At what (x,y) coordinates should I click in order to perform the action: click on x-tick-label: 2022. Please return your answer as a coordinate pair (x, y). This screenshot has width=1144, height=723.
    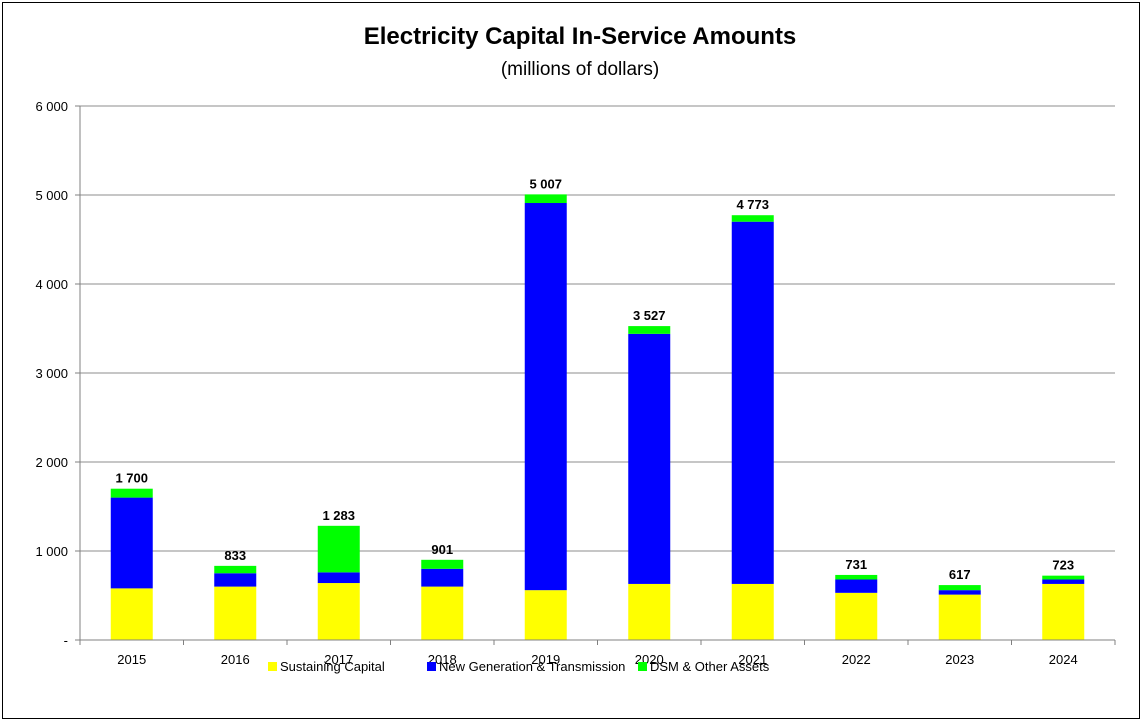
    Looking at the image, I should click on (856, 659).